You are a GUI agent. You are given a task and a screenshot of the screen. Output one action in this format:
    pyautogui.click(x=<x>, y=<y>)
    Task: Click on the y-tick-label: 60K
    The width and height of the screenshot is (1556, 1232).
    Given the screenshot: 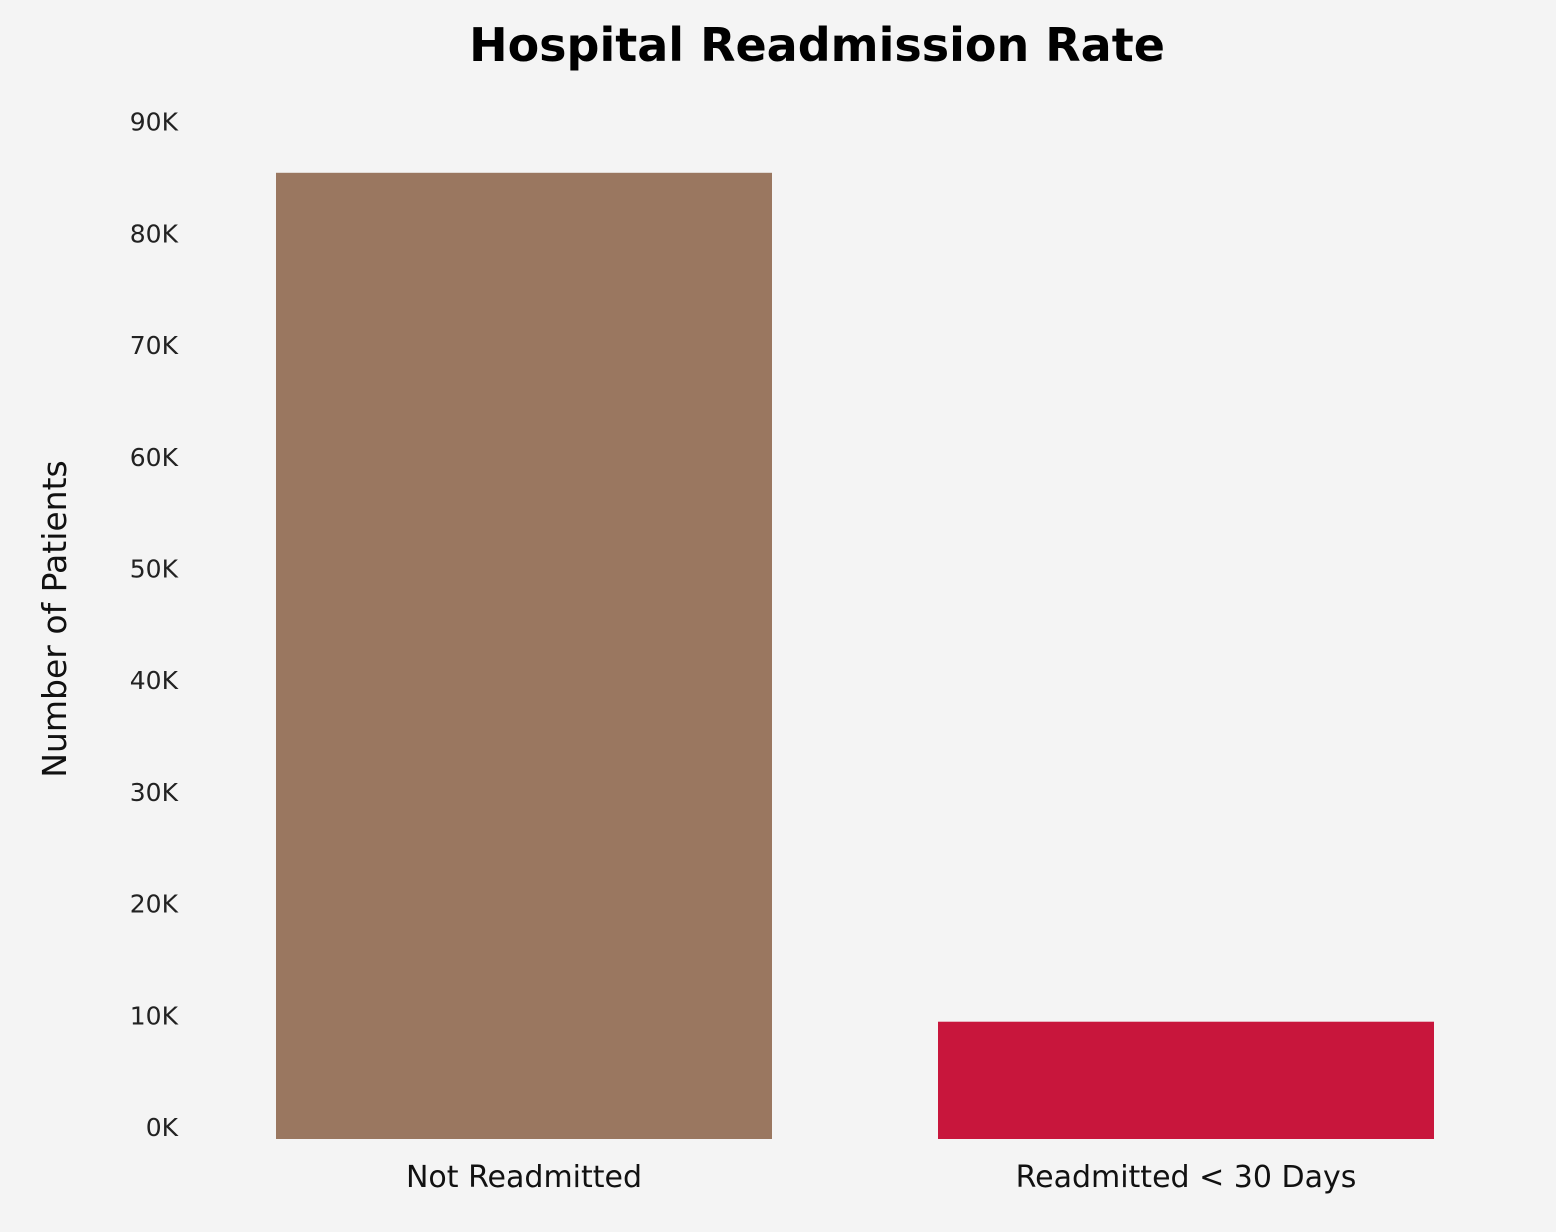 What is the action you would take?
    pyautogui.click(x=154, y=457)
    